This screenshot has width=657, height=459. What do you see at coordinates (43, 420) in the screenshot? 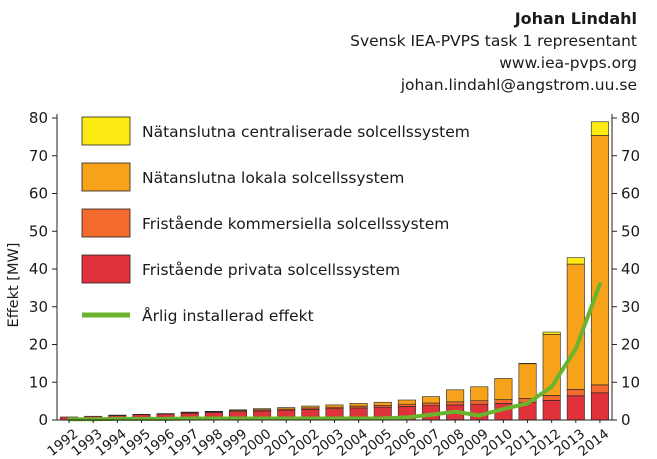
I see `y-tick-label-left: 0` at bounding box center [43, 420].